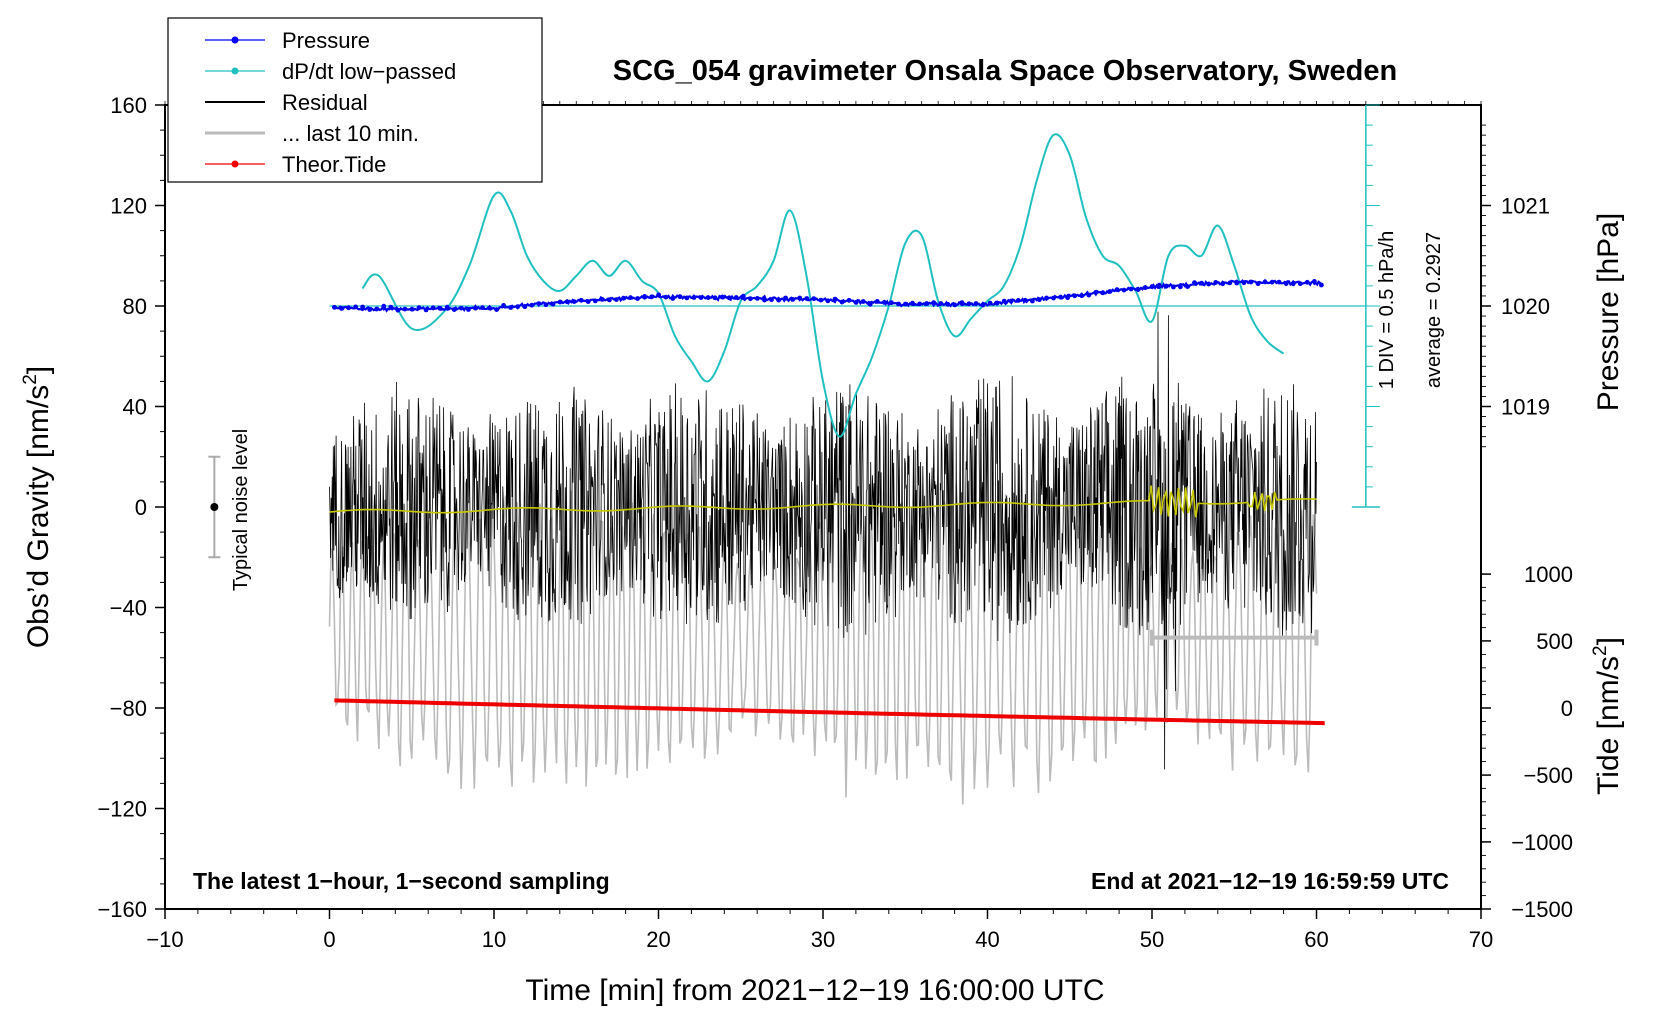 This screenshot has height=1020, width=1660. I want to click on y-tick-label-3: −40, so click(128, 608).